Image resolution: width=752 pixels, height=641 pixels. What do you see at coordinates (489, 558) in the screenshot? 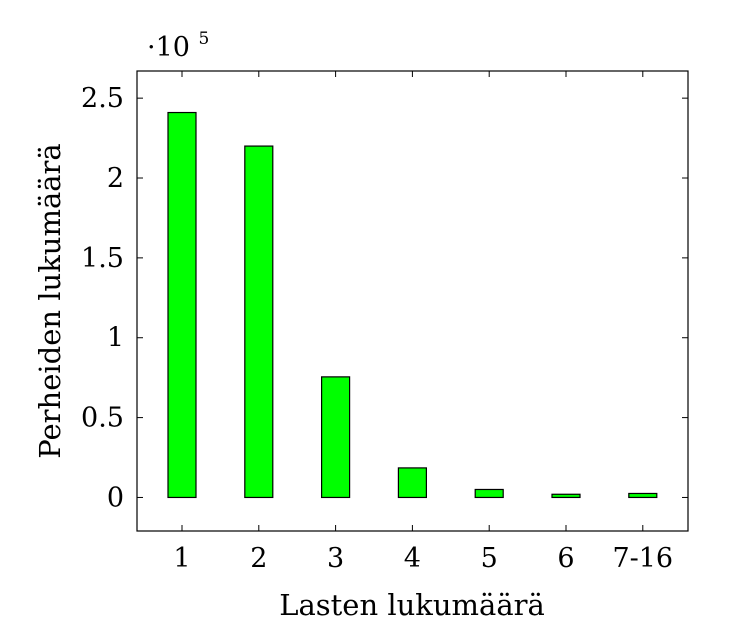
I see `x-tick-label: 5` at bounding box center [489, 558].